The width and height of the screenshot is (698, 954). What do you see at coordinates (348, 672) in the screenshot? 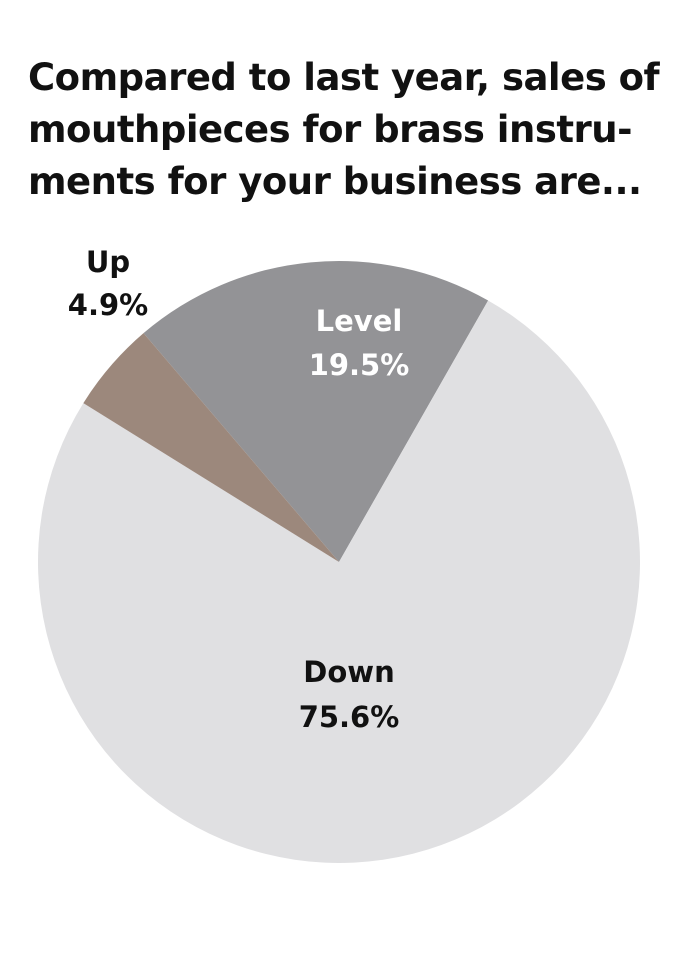
I see `slice-label-down: Down` at bounding box center [348, 672].